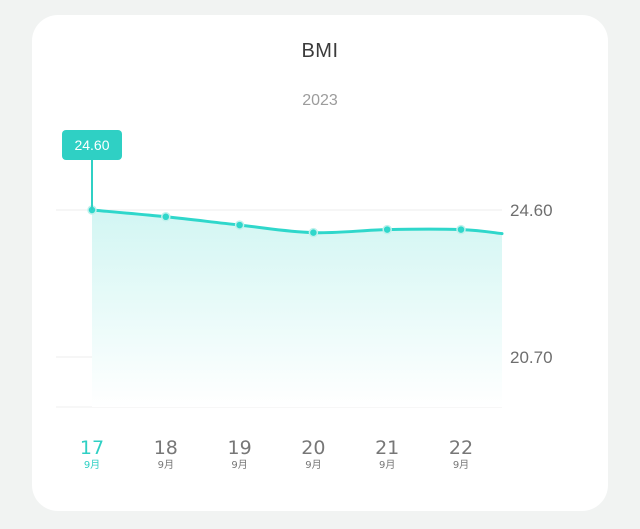 The image size is (640, 529). What do you see at coordinates (166, 448) in the screenshot?
I see `x-tick-day-18: 18` at bounding box center [166, 448].